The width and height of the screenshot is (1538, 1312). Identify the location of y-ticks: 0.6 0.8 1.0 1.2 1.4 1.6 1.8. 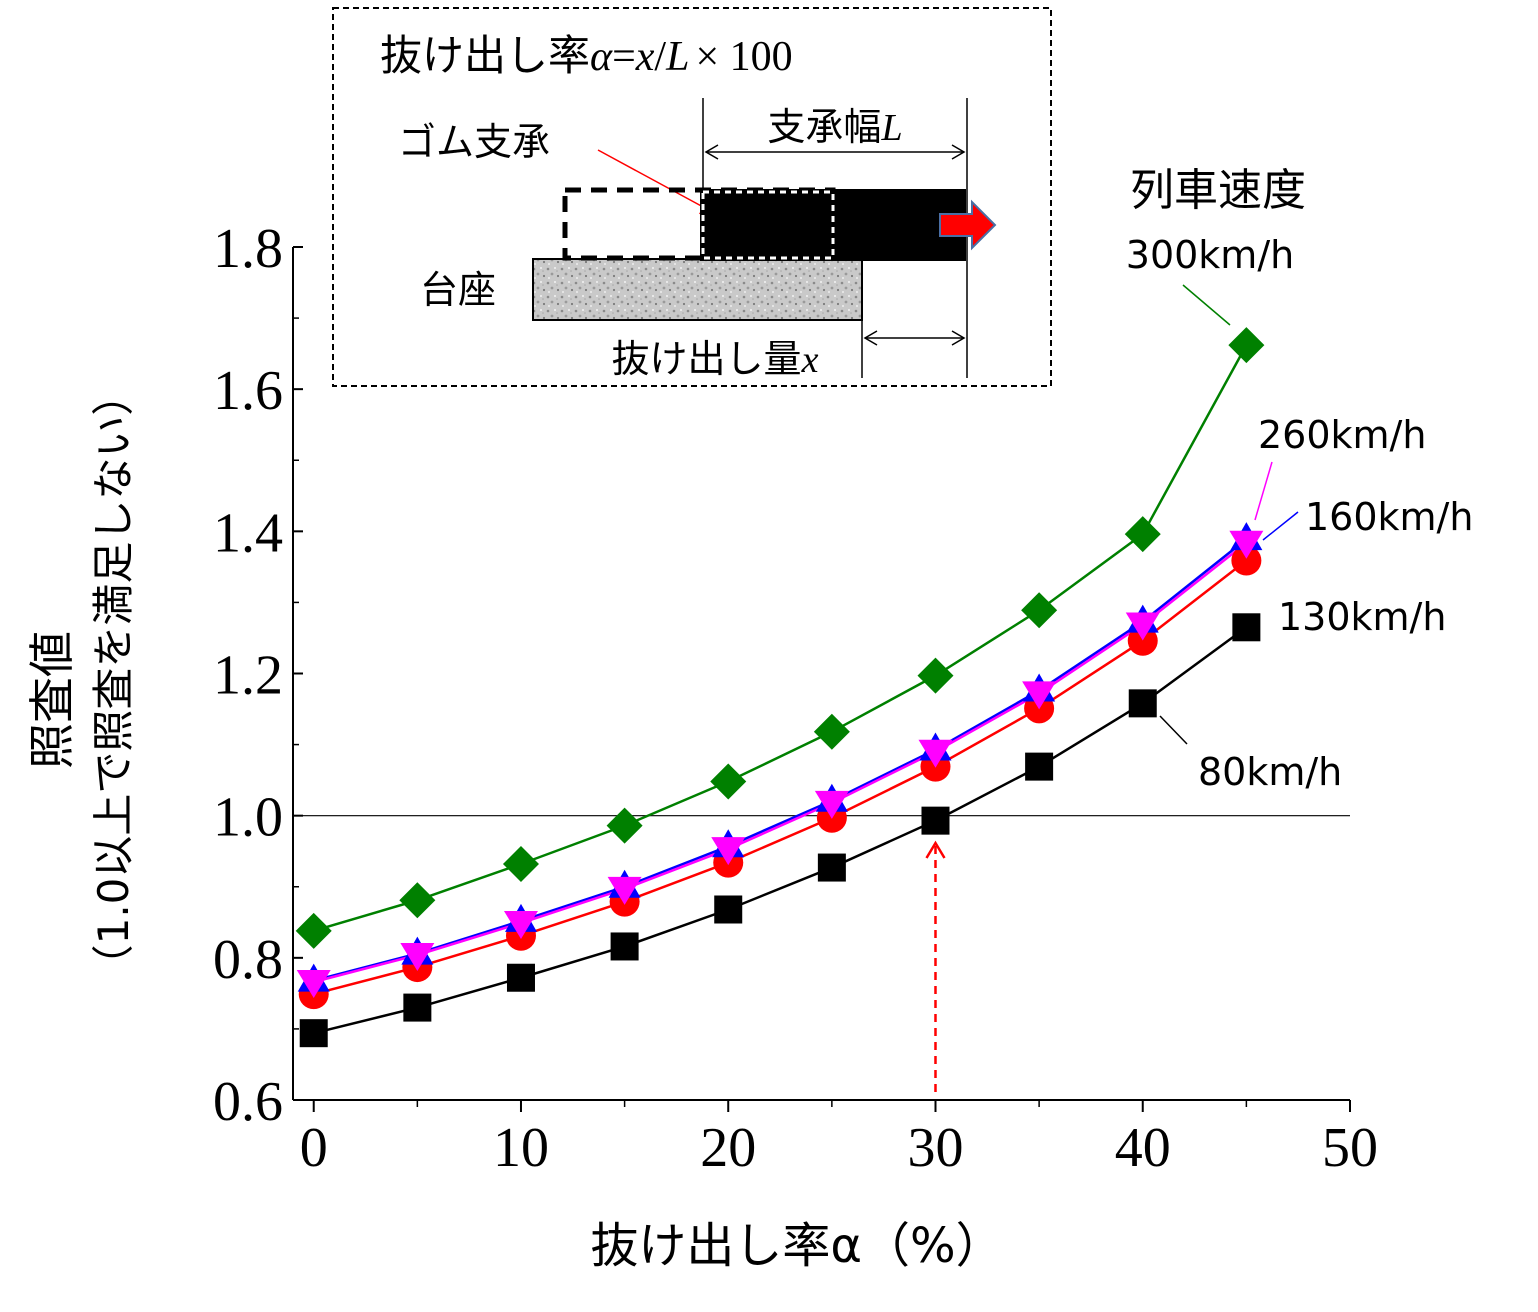
(258, 675).